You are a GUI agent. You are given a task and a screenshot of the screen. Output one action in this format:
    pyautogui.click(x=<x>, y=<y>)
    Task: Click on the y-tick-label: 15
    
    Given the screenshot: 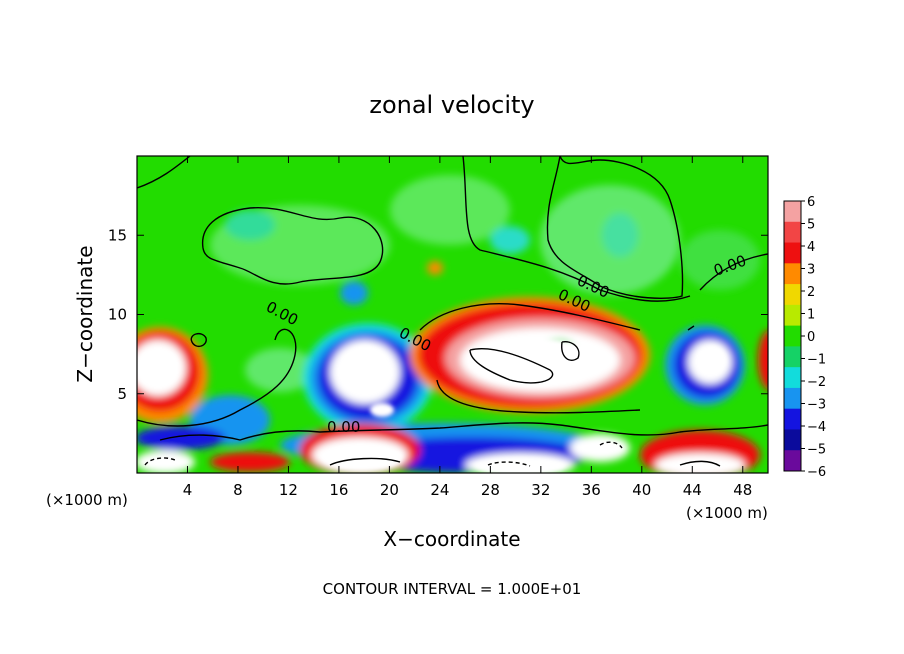 What is the action you would take?
    pyautogui.click(x=117, y=235)
    